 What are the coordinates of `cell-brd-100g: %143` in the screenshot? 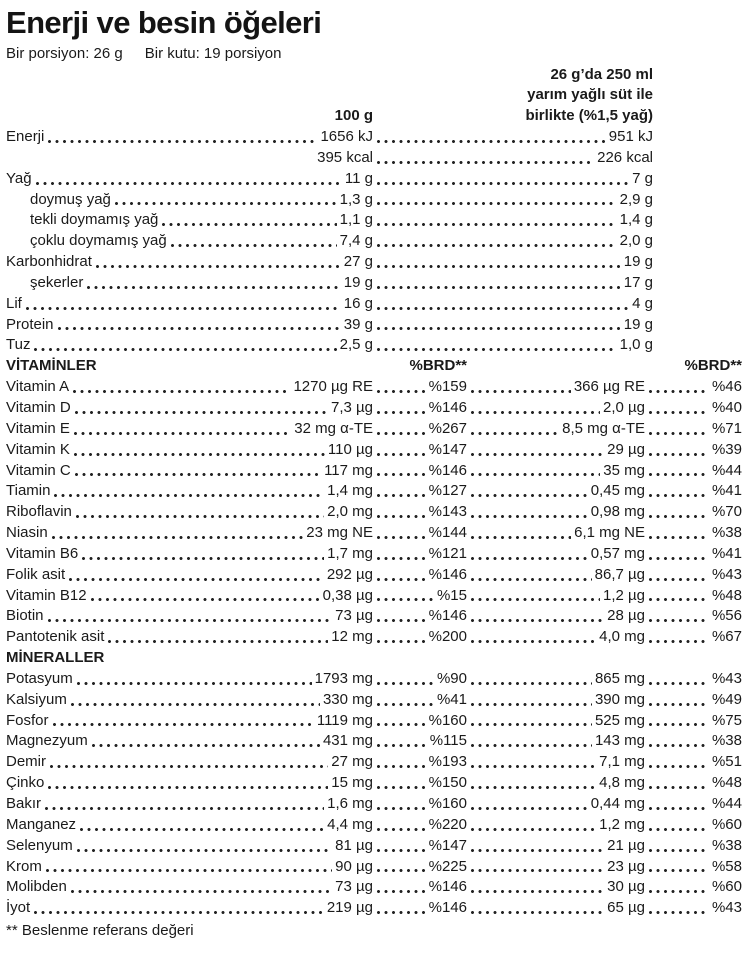 It's located at (420, 513).